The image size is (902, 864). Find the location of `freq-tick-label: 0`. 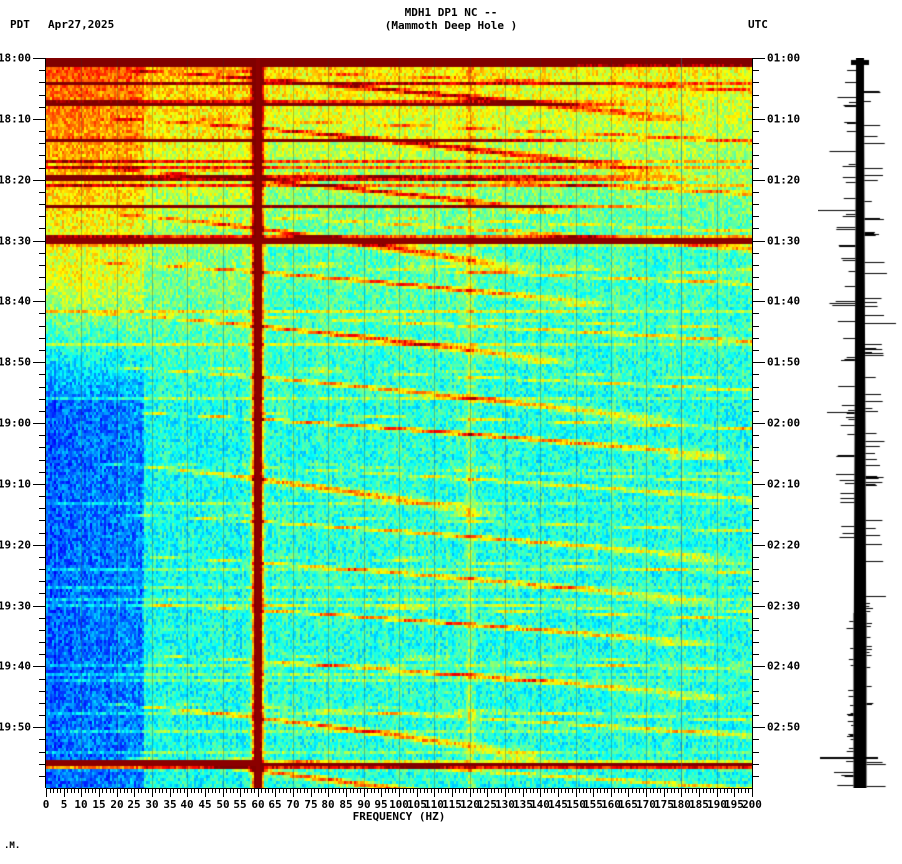

freq-tick-label: 0 is located at coordinates (46, 804).